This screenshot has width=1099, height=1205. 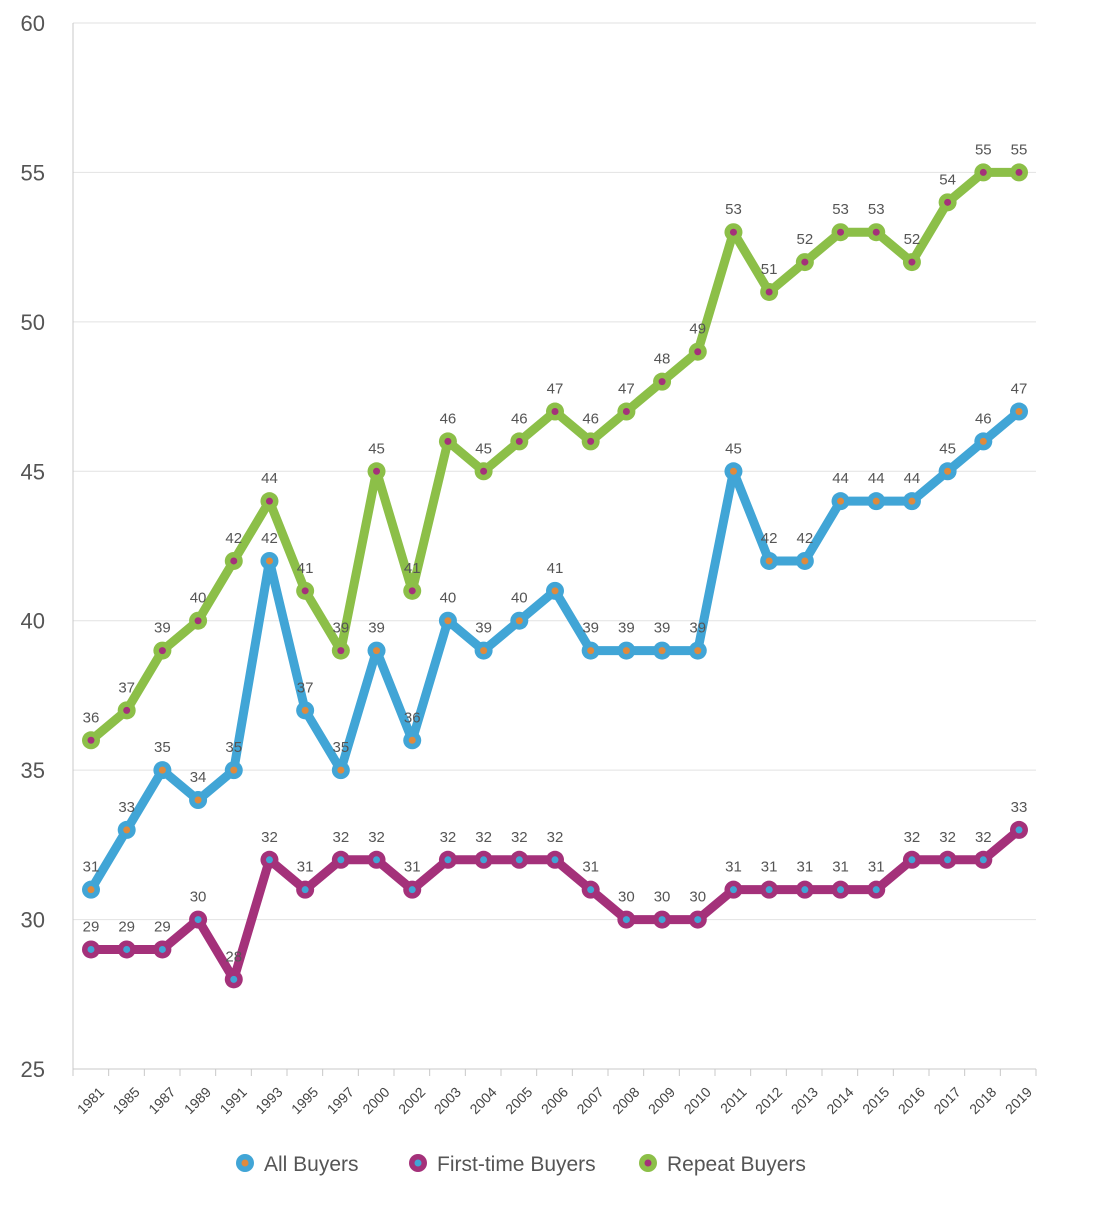 I want to click on data-label: 52, so click(x=912, y=239).